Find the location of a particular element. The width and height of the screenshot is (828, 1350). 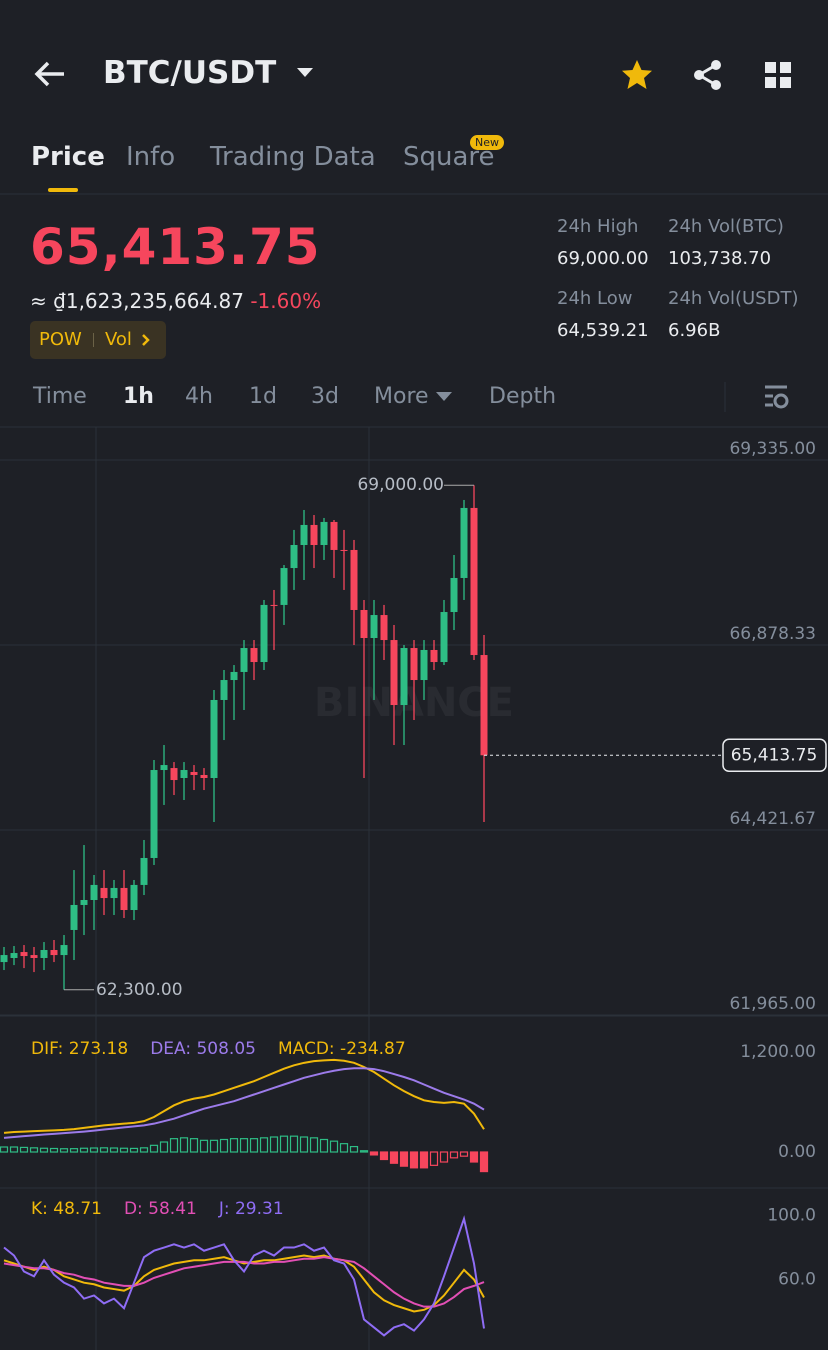

legend-entry: DIF: 273.18 is located at coordinates (79, 1049).